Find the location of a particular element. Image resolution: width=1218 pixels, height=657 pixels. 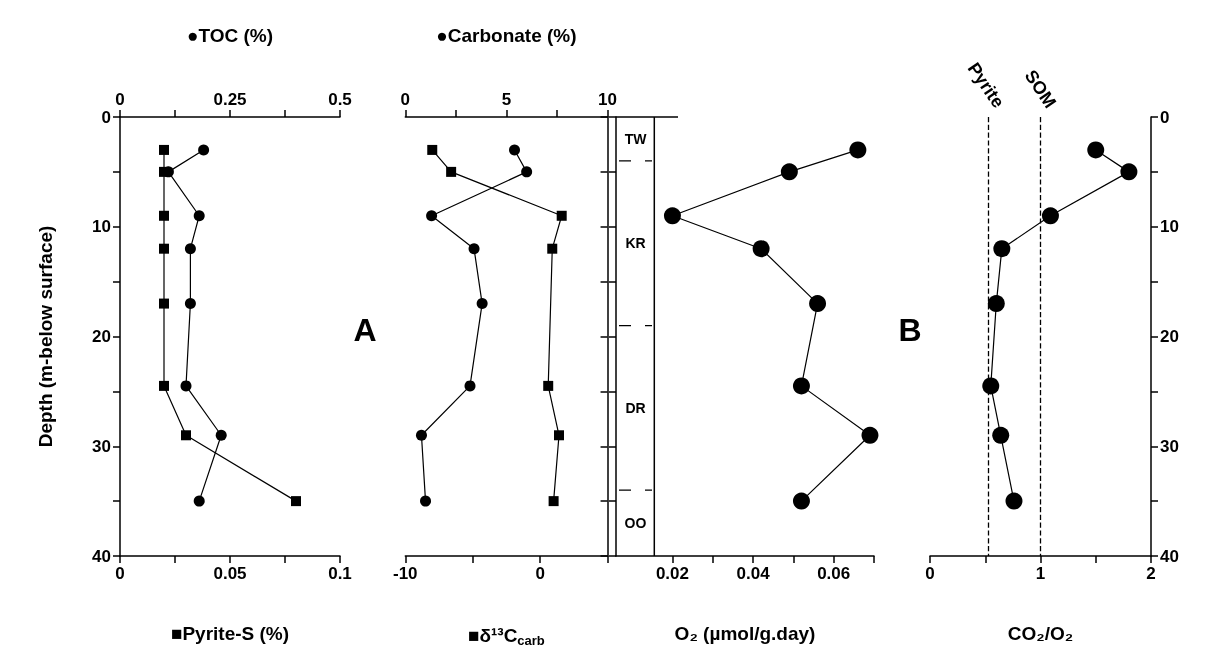

y-axis-title: Depth (m-below surface) is located at coordinates (45, 336).